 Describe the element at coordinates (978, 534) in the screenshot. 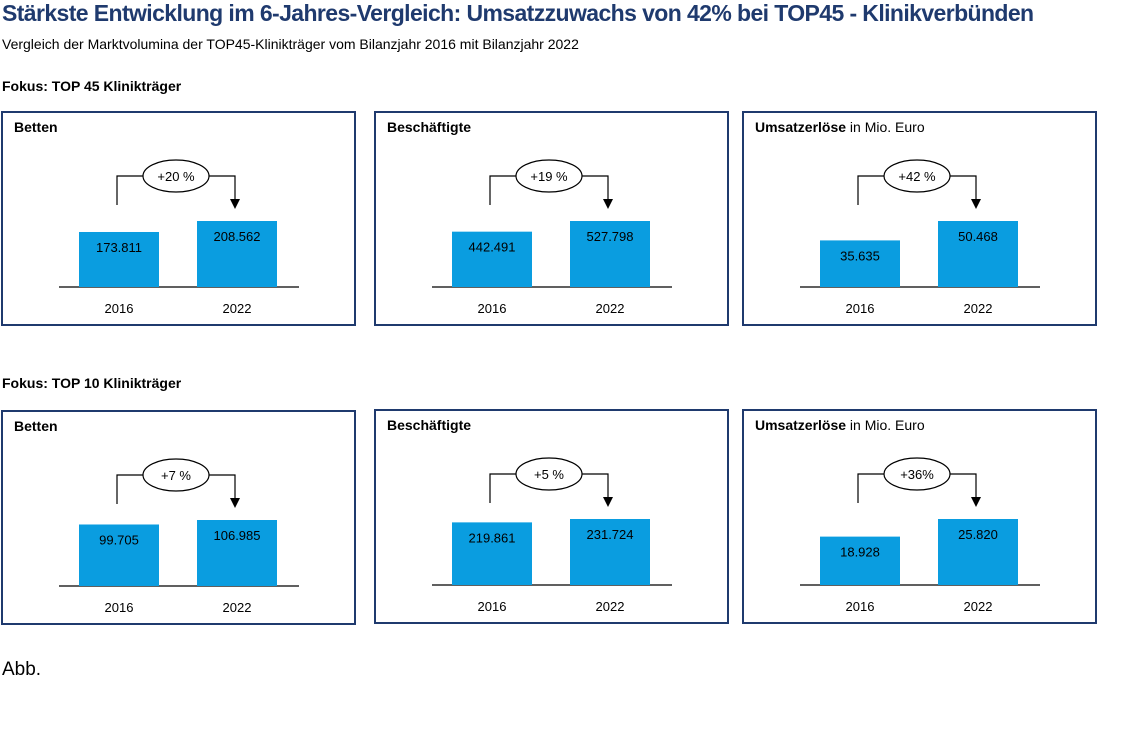

I see `bar-value-label: 25.820` at that location.